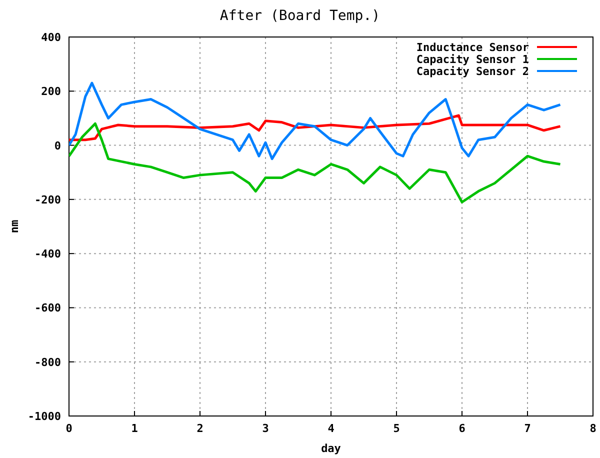  Describe the element at coordinates (44, 416) in the screenshot. I see `y-tick-label: -1000` at that location.